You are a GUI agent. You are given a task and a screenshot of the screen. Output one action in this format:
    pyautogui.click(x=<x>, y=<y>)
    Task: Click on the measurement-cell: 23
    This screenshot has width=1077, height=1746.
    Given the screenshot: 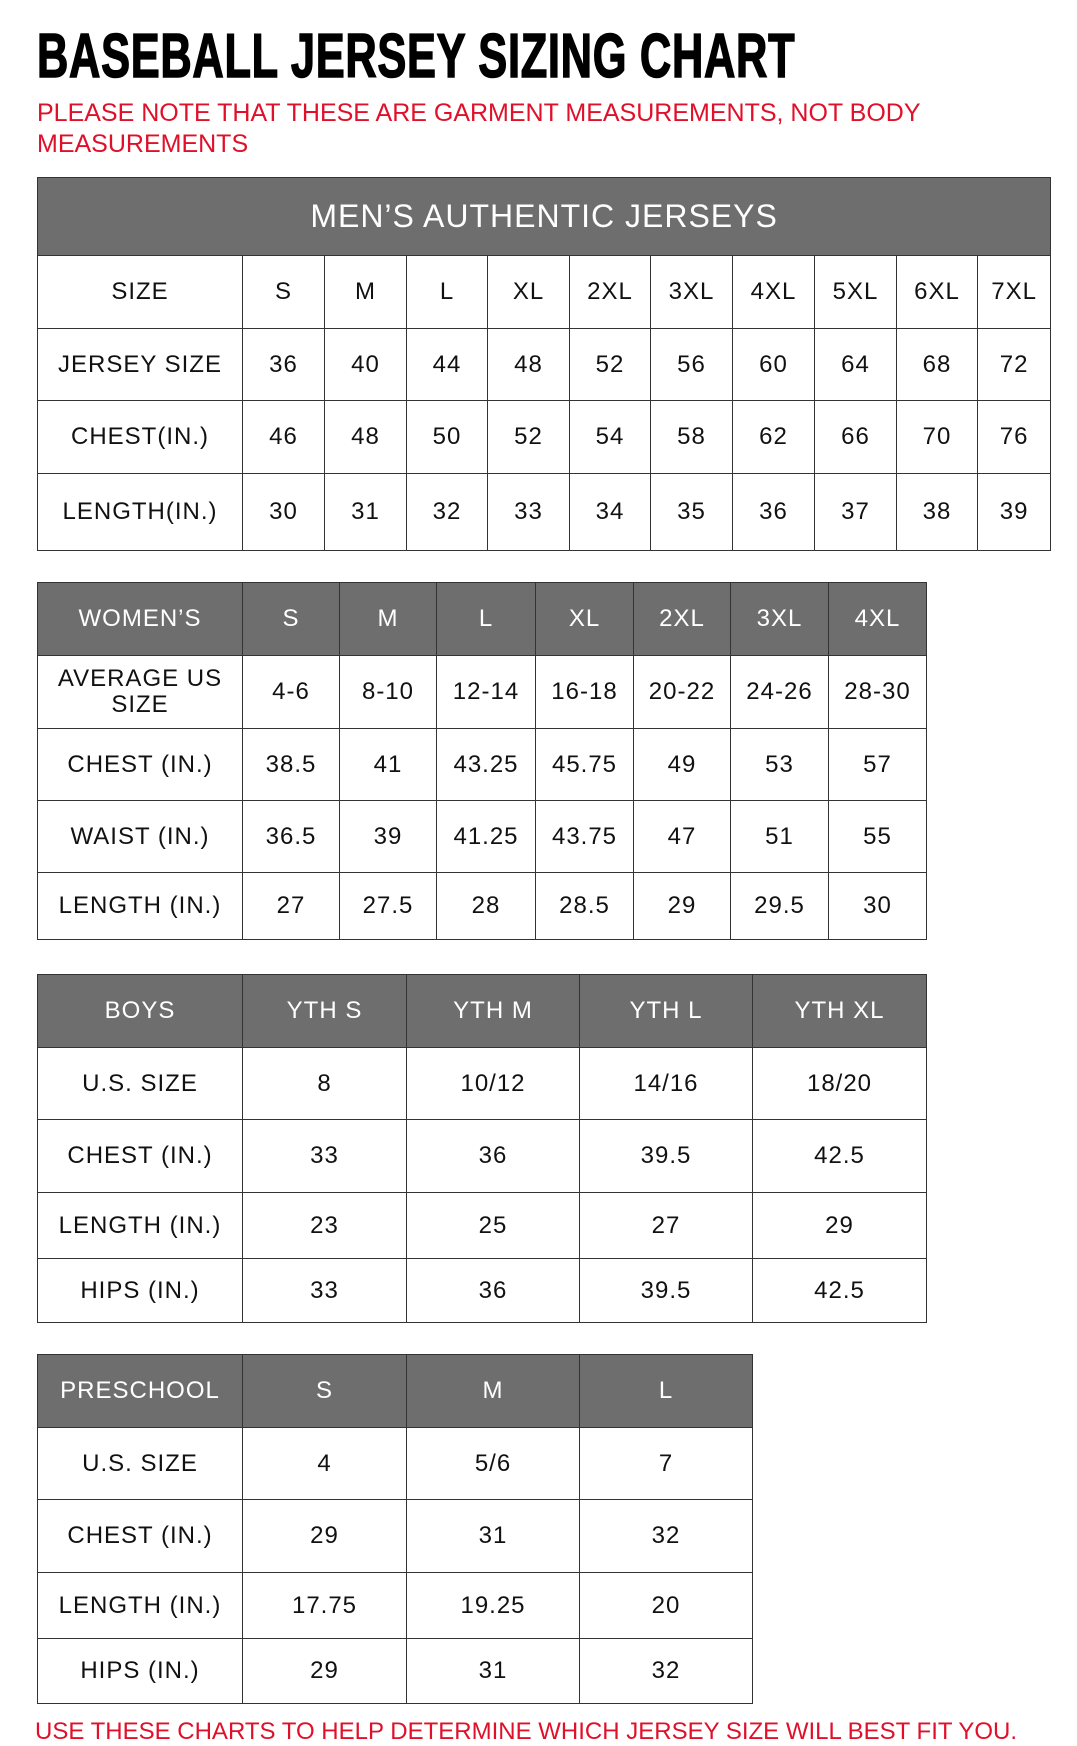 What is the action you would take?
    pyautogui.click(x=324, y=1225)
    